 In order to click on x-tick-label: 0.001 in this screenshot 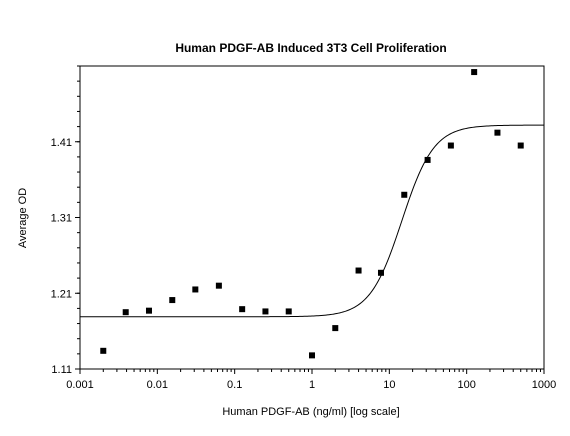, I will do `click(80, 385)`.